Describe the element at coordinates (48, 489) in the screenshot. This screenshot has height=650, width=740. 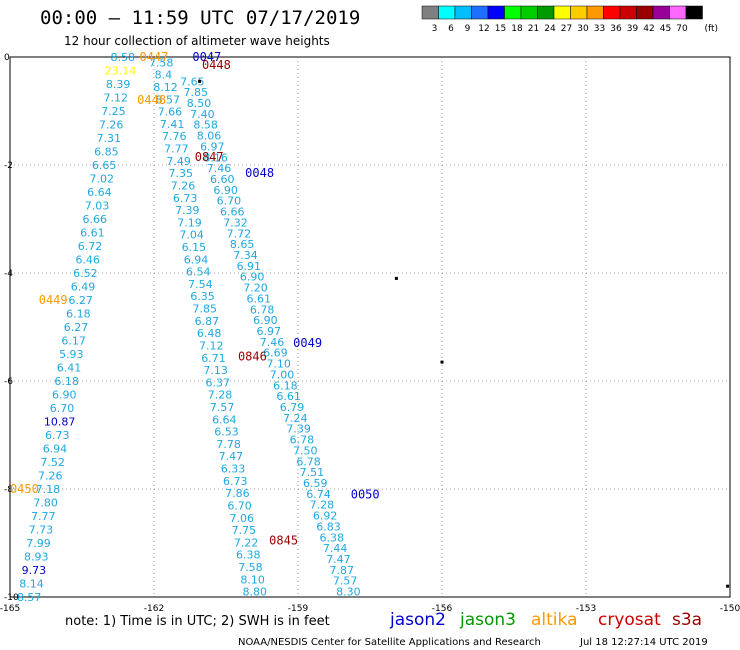
I see `wave-height-value: 7.18` at that location.